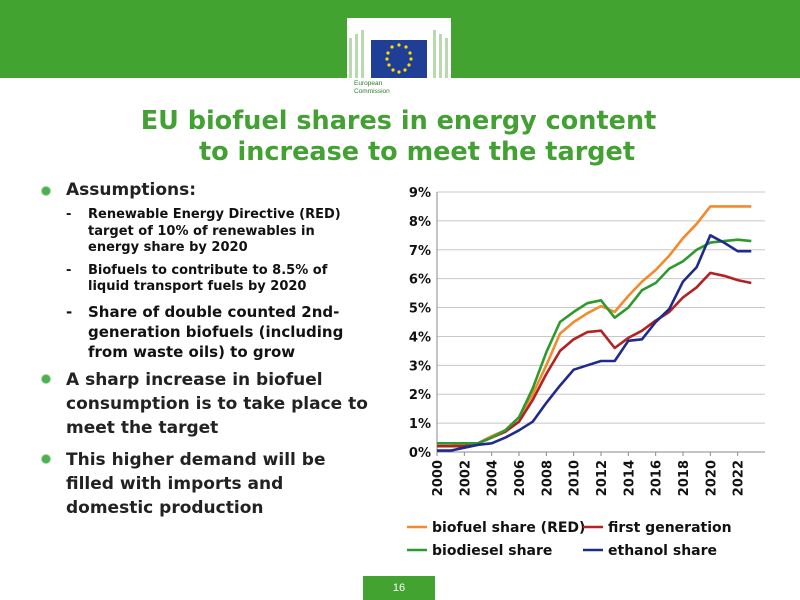 The height and width of the screenshot is (600, 800). I want to click on assumptions-label: Assumptions:, so click(131, 190).